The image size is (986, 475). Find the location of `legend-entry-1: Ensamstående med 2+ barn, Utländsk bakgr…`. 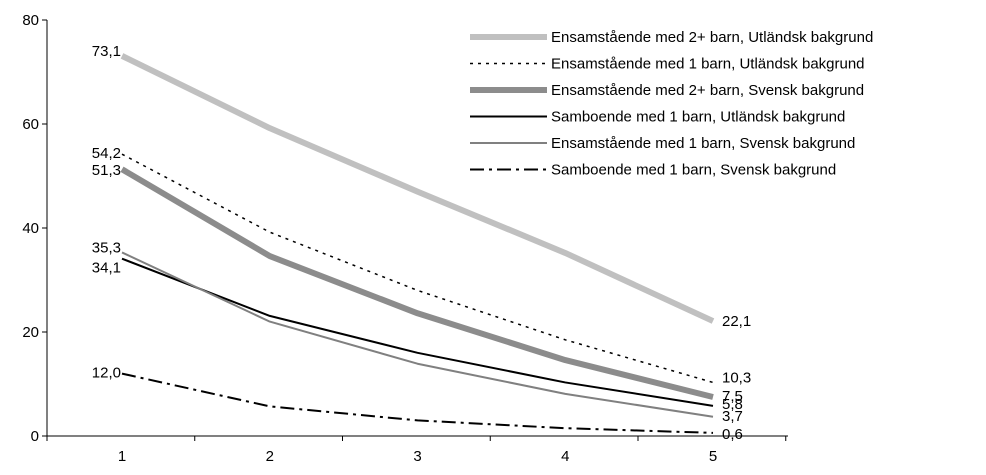

legend-entry-1: Ensamstående med 2+ barn, Utländsk bakgr… is located at coordinates (712, 37).